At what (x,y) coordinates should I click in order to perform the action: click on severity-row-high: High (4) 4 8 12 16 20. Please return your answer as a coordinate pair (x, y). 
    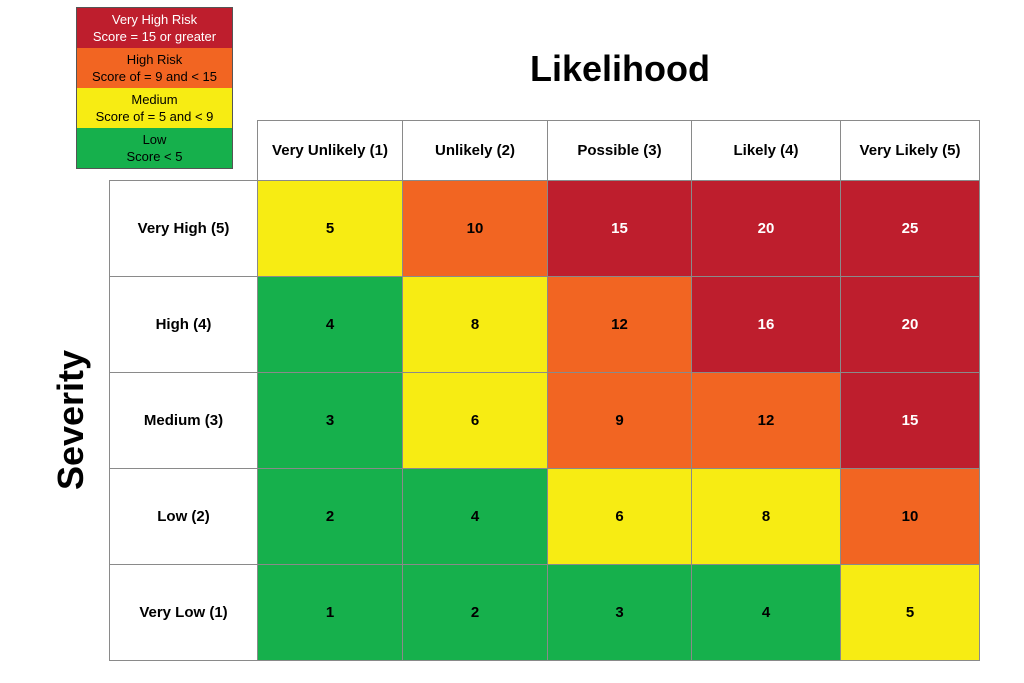
    Looking at the image, I should click on (544, 324).